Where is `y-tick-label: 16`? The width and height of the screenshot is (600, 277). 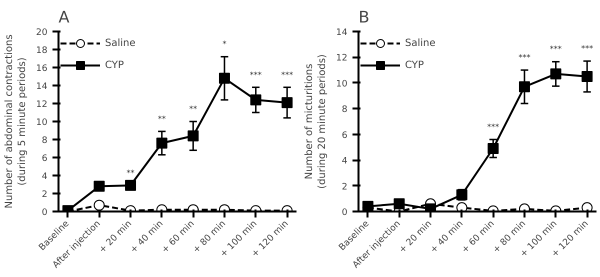
y-tick-label: 16 is located at coordinates (42, 69).